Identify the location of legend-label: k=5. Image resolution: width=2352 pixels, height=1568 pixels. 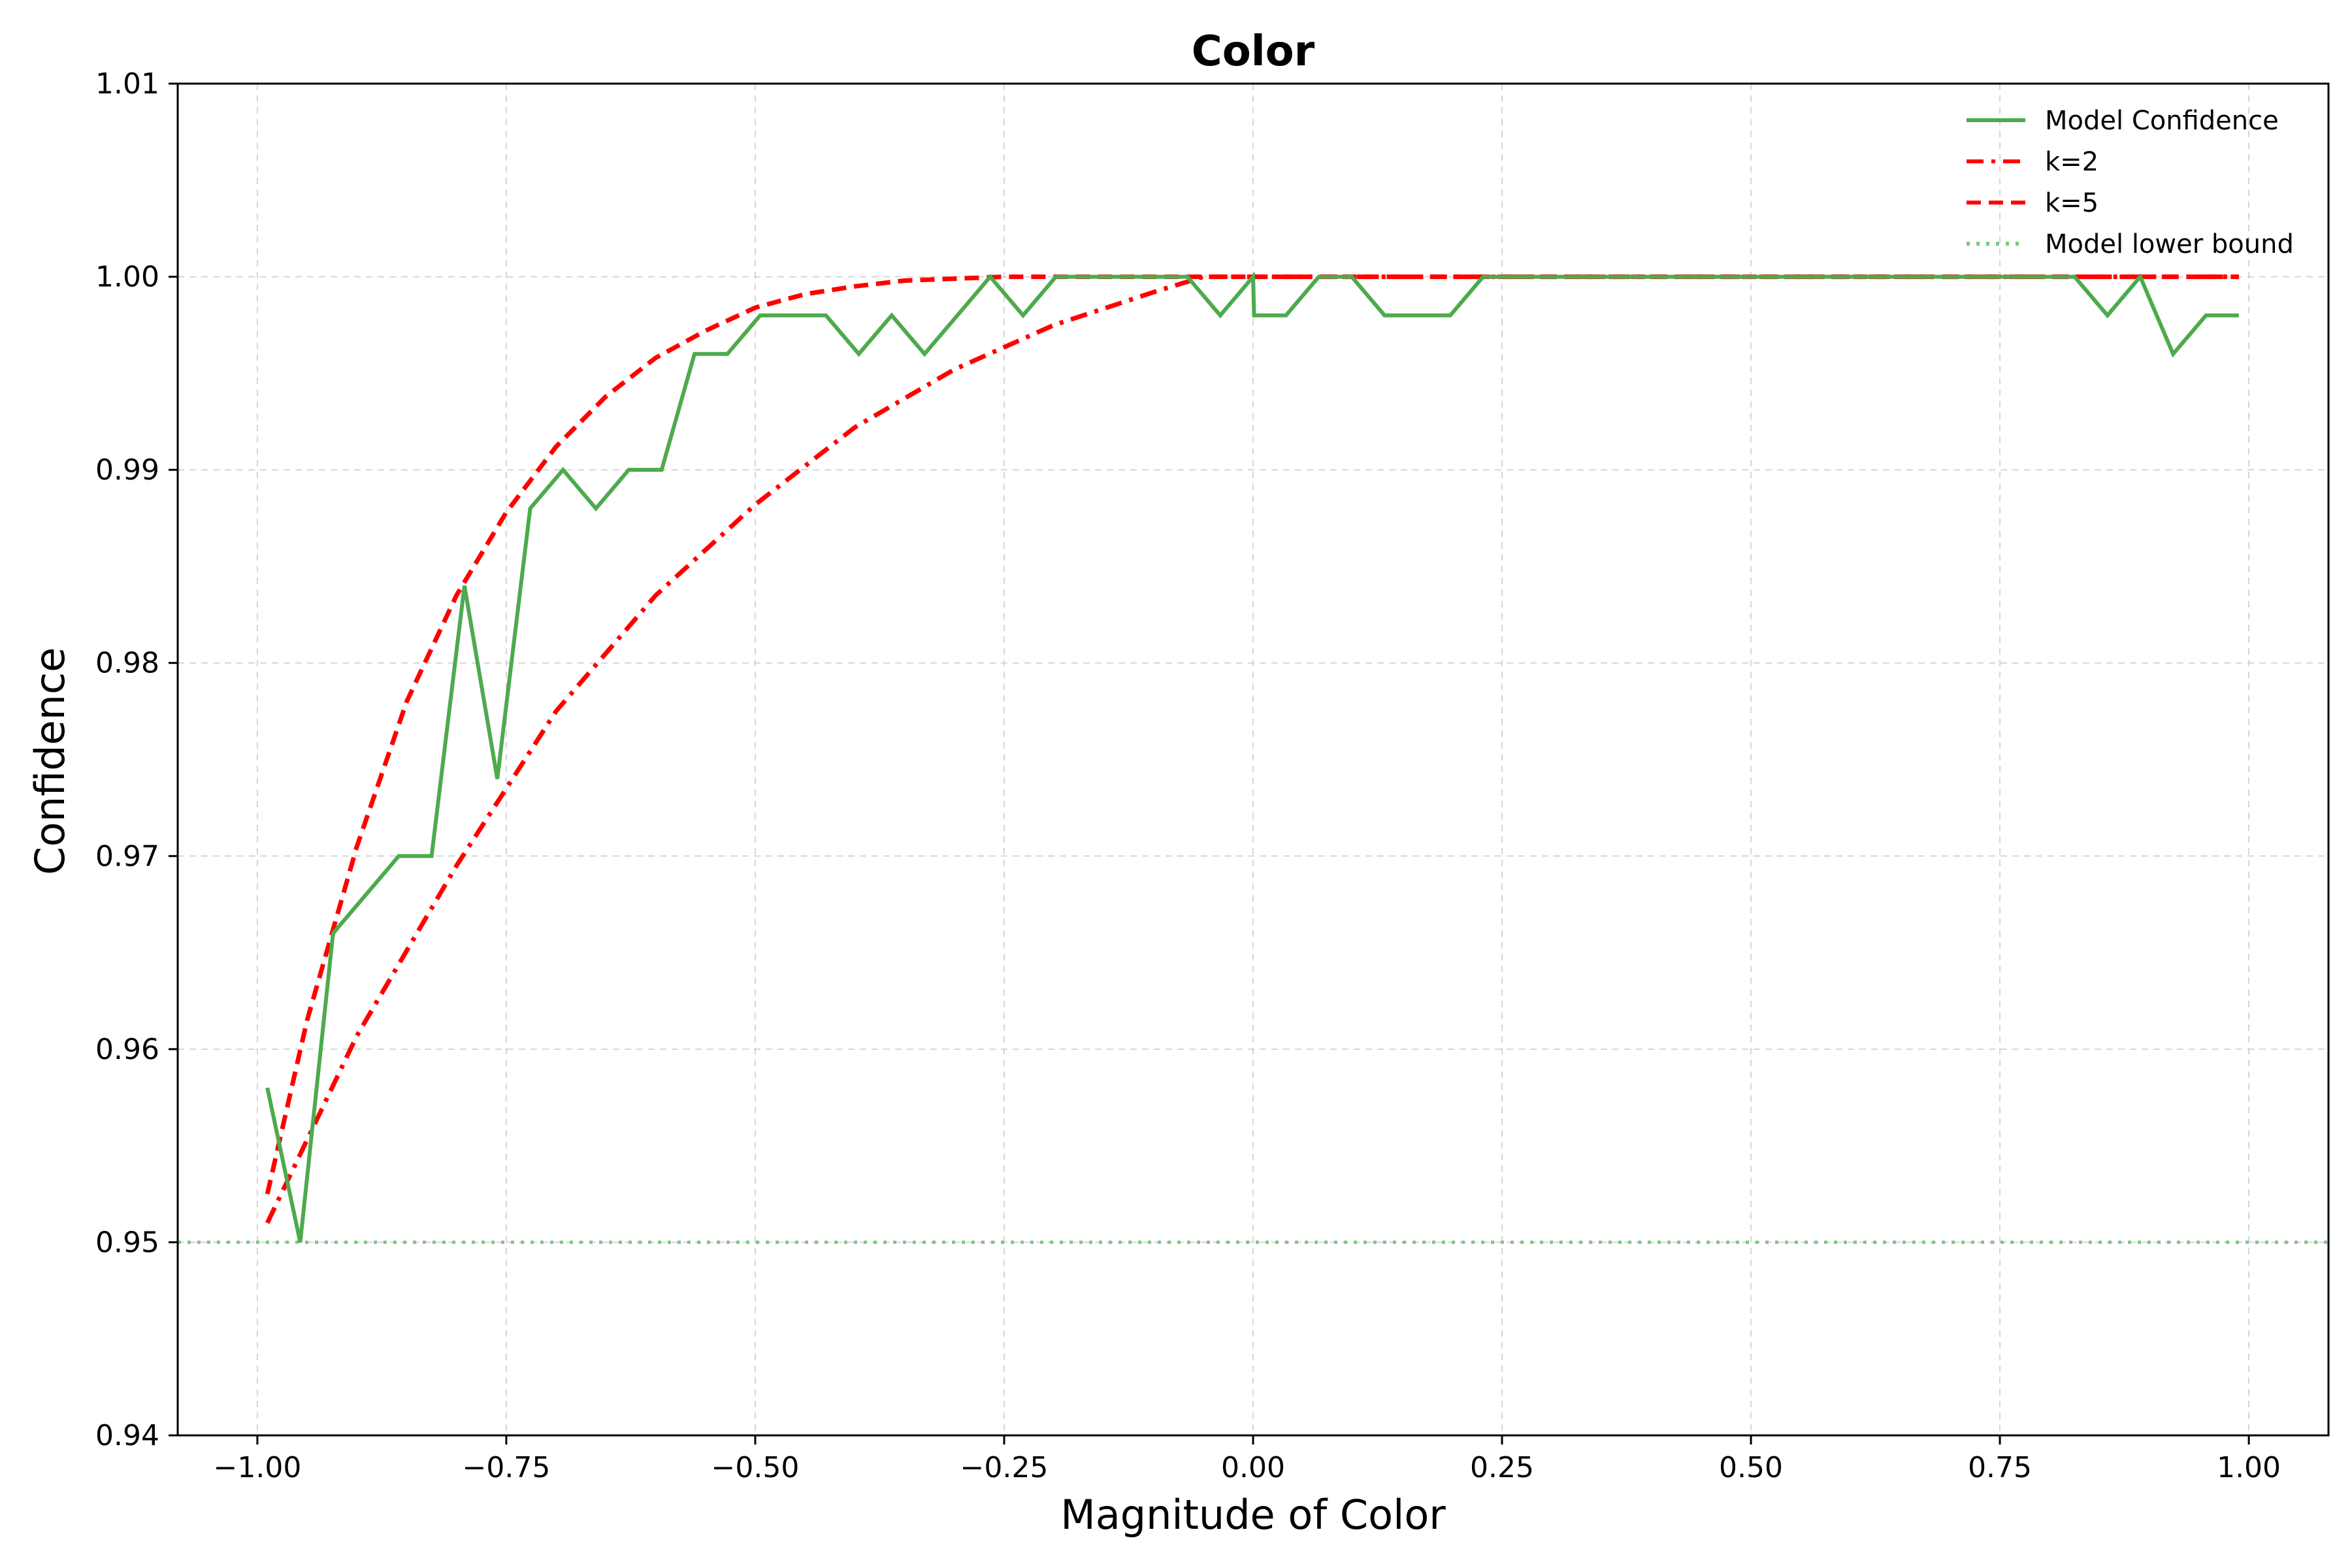
(2072, 203).